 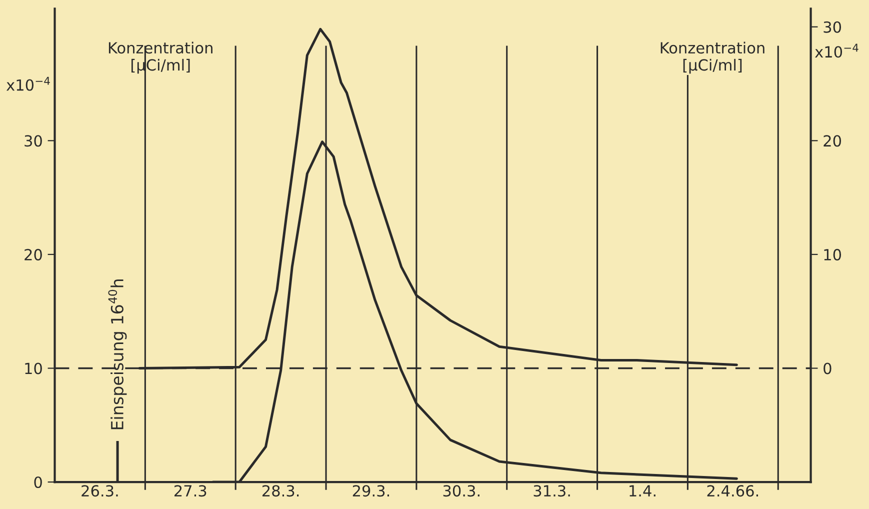 What do you see at coordinates (33, 141) in the screenshot?
I see `y-tick-label: 30` at bounding box center [33, 141].